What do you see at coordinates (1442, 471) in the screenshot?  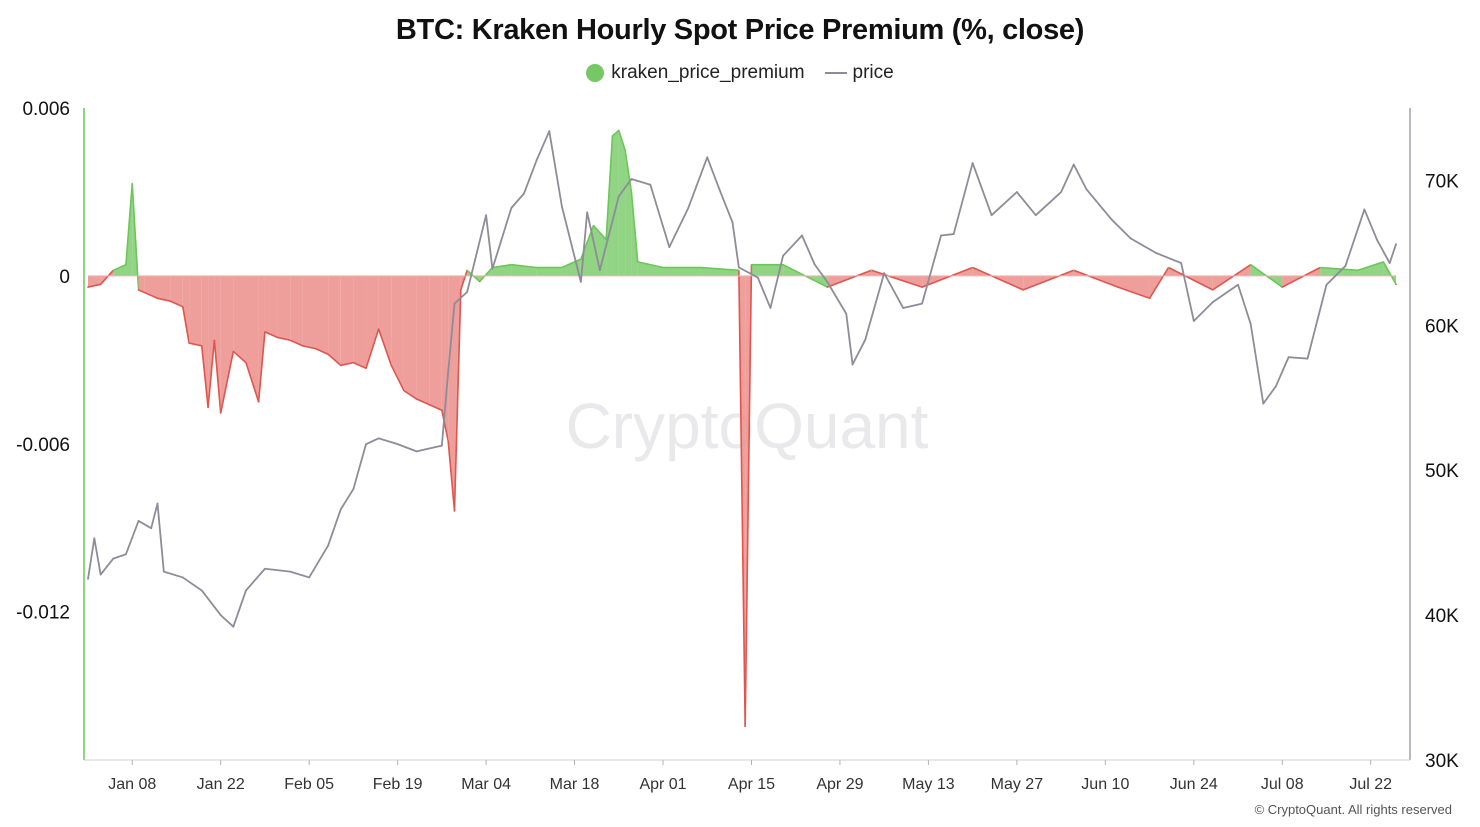 I see `y-right-tick-label: 50K` at bounding box center [1442, 471].